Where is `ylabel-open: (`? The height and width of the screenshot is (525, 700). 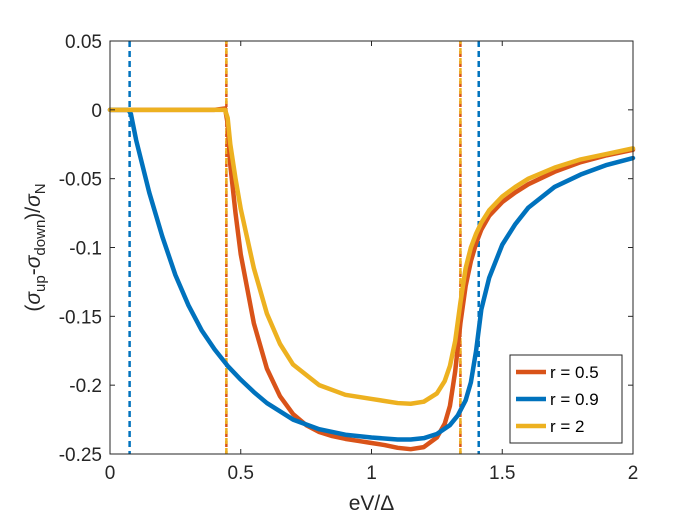 ylabel-open: ( is located at coordinates (33, 308).